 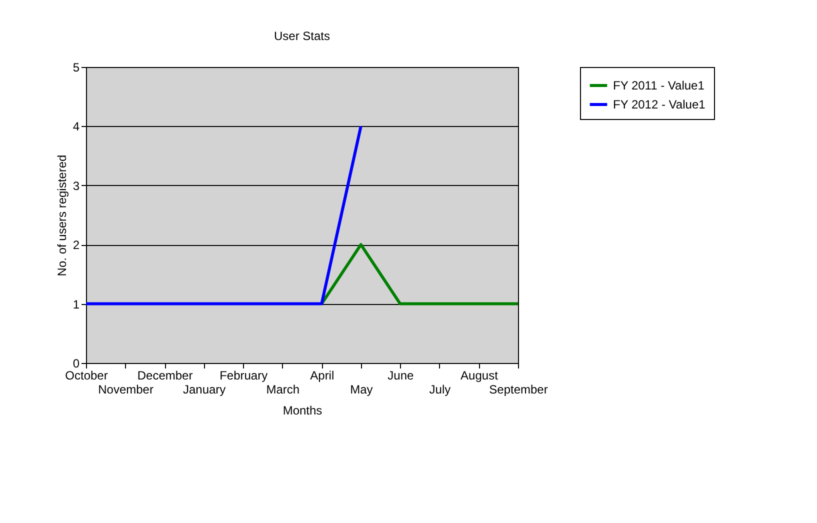 What do you see at coordinates (244, 375) in the screenshot?
I see `x-tick-label: February` at bounding box center [244, 375].